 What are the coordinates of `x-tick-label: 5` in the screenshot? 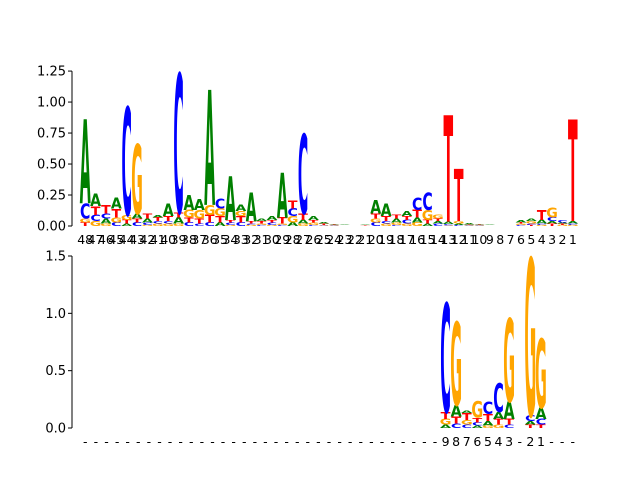 It's located at (531, 239).